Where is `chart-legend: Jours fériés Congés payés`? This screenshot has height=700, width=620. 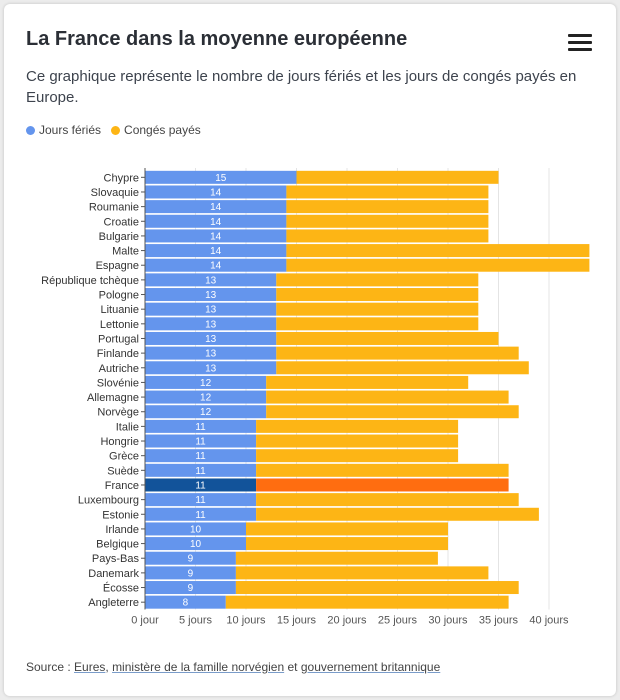 chart-legend: Jours fériés Congés payés is located at coordinates (118, 130).